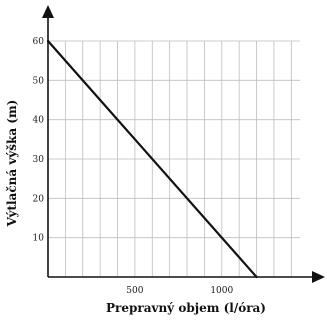  I want to click on y-tick-label: 10, so click(39, 239).